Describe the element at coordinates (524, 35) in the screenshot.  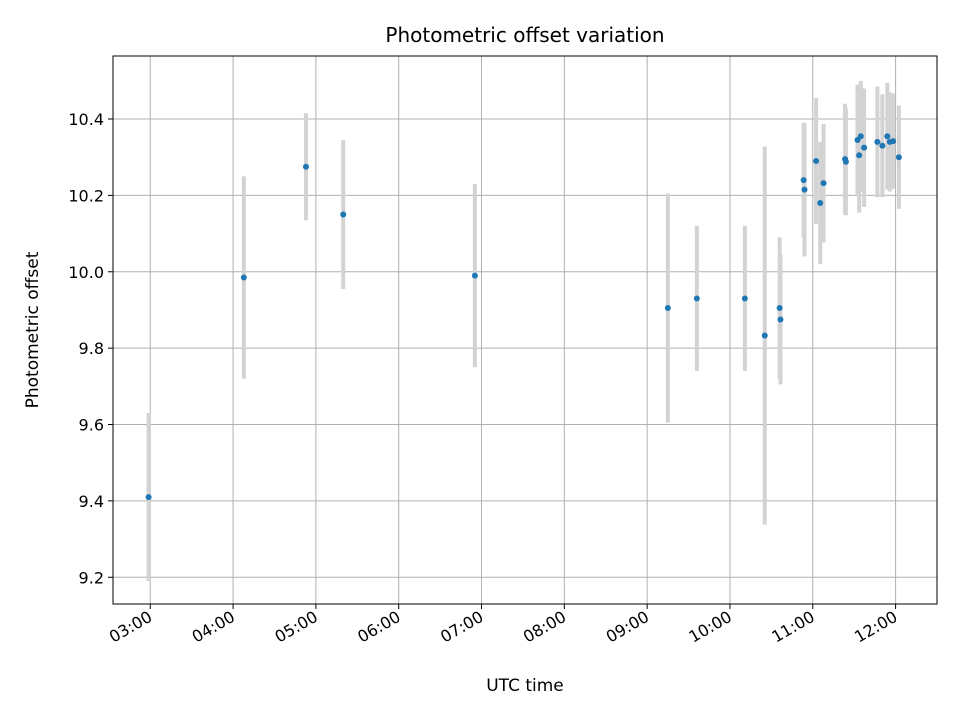
I see `chart-title: Photometric offset variation` at that location.